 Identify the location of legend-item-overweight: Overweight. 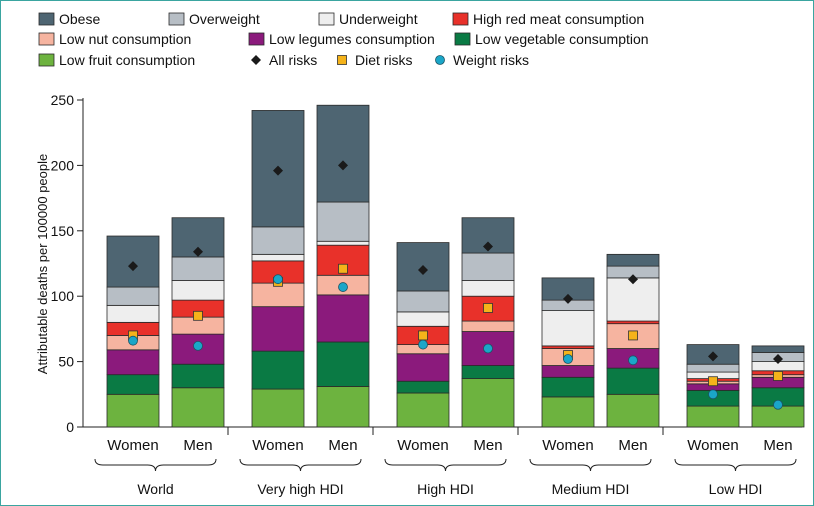
(214, 19).